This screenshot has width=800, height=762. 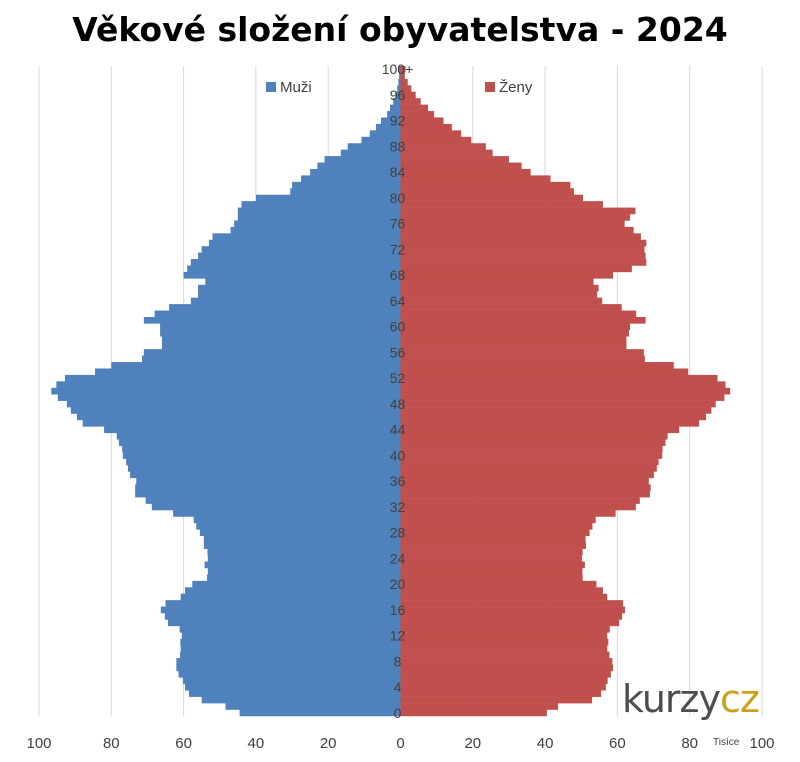 I want to click on age-tick-label: 24, so click(x=398, y=558).